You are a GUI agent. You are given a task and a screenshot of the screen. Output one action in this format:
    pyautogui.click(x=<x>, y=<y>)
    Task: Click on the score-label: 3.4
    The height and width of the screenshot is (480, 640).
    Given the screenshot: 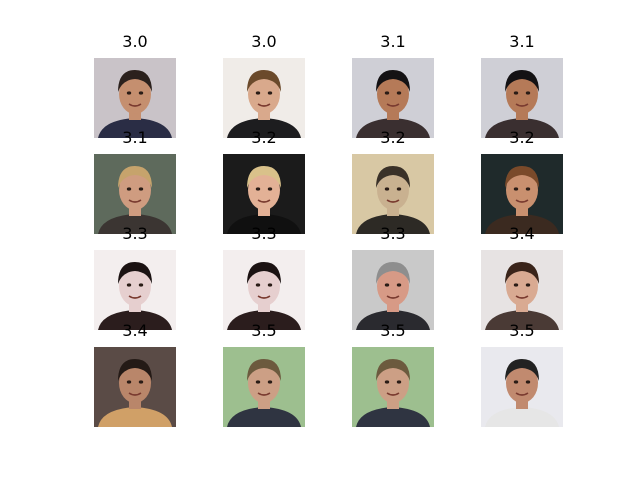 What is the action you would take?
    pyautogui.click(x=135, y=330)
    